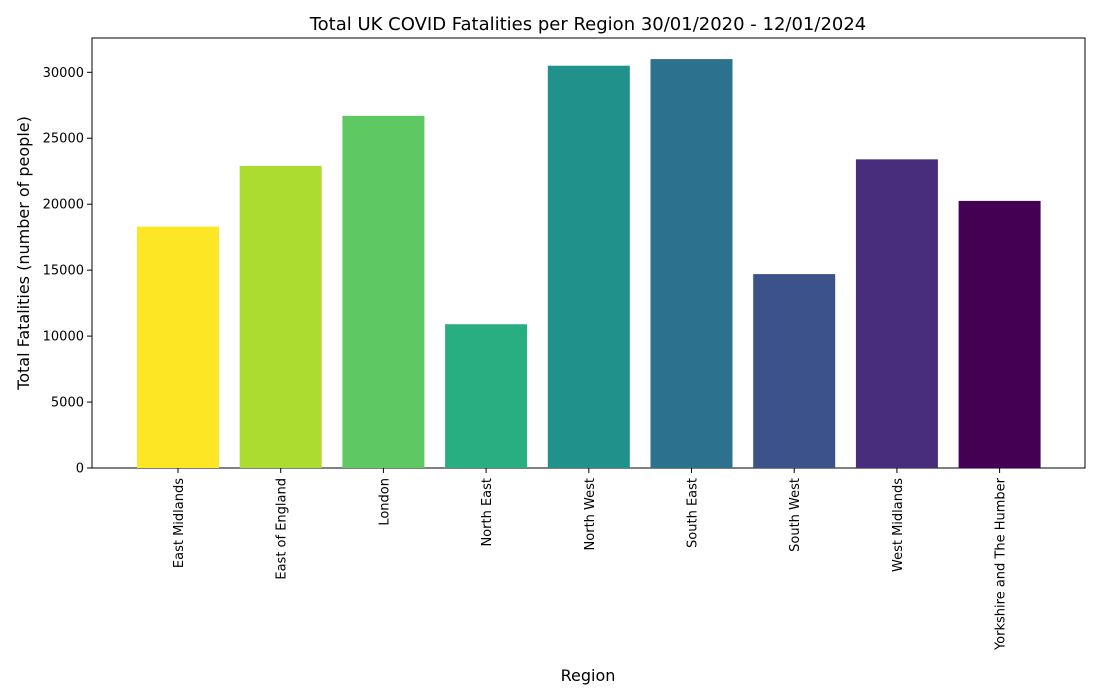 This screenshot has width=1100, height=700. I want to click on x-tick-label: South West, so click(795, 515).